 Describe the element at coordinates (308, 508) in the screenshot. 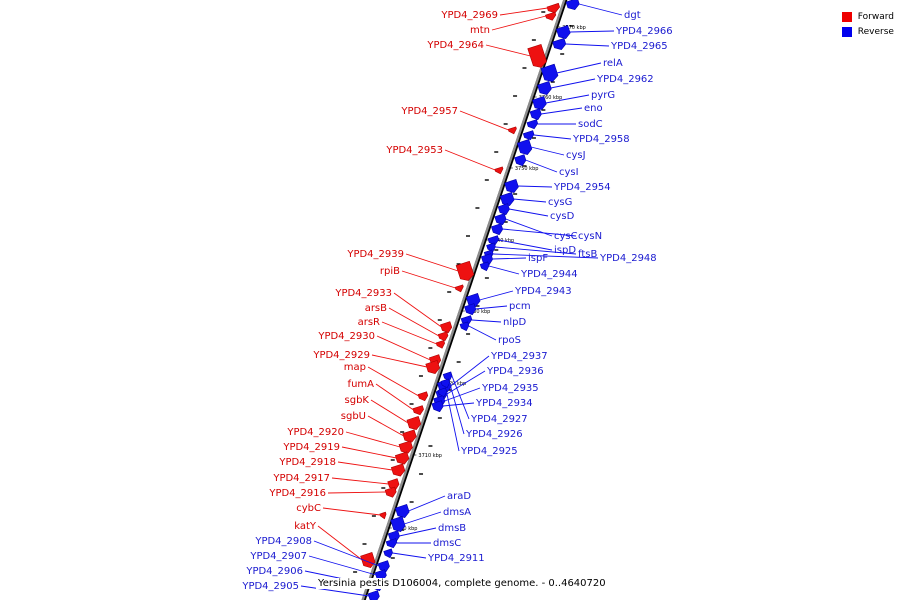

I see `forward-gene-label: cybC` at that location.